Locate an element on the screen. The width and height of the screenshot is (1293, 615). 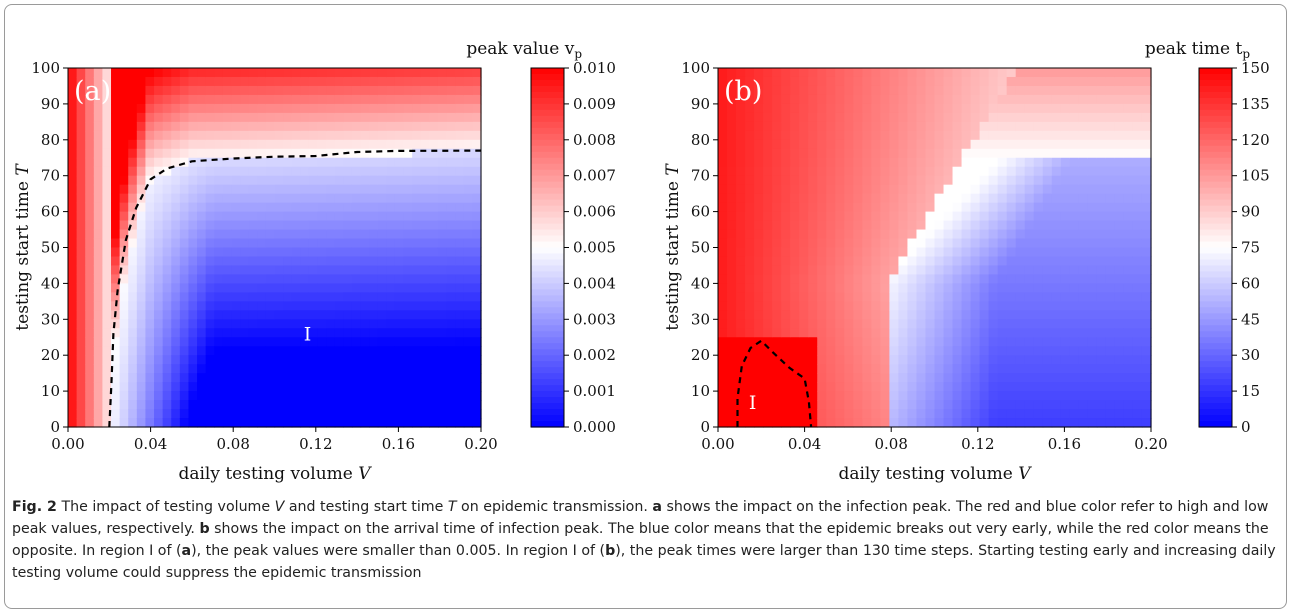
colorbar-label-text: peak time t is located at coordinates (1194, 49).